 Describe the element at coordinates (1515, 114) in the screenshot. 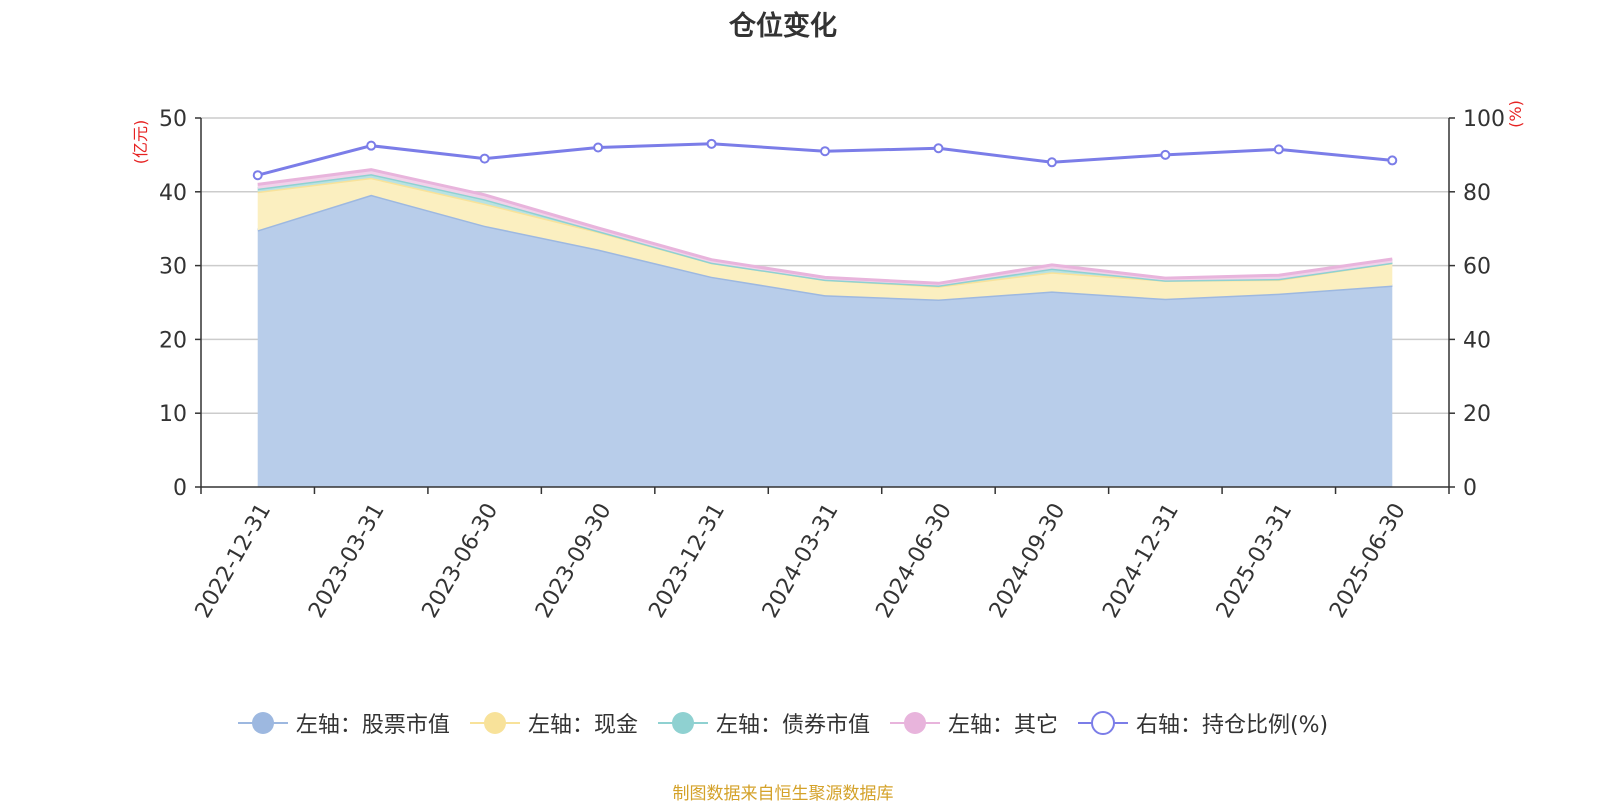

I see `right-axis-unit: (%)` at that location.